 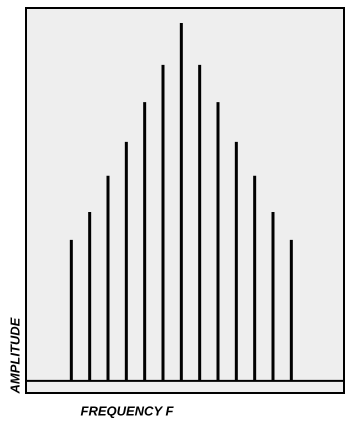 What do you see at coordinates (15, 355) in the screenshot?
I see `y-axis-title: AMPLITUDE` at bounding box center [15, 355].